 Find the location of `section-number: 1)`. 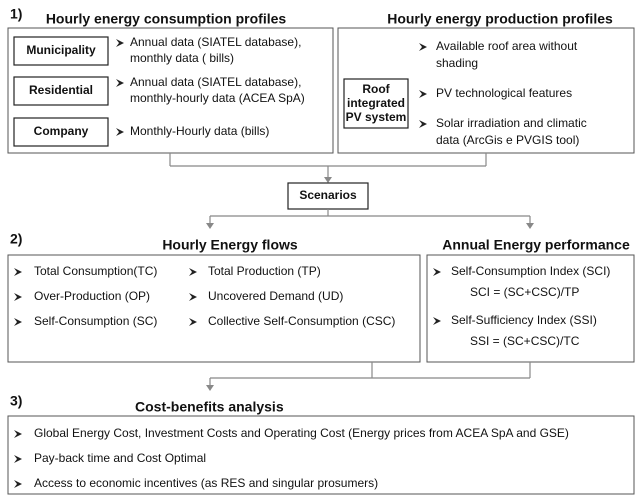

section-number: 1) is located at coordinates (16, 14).